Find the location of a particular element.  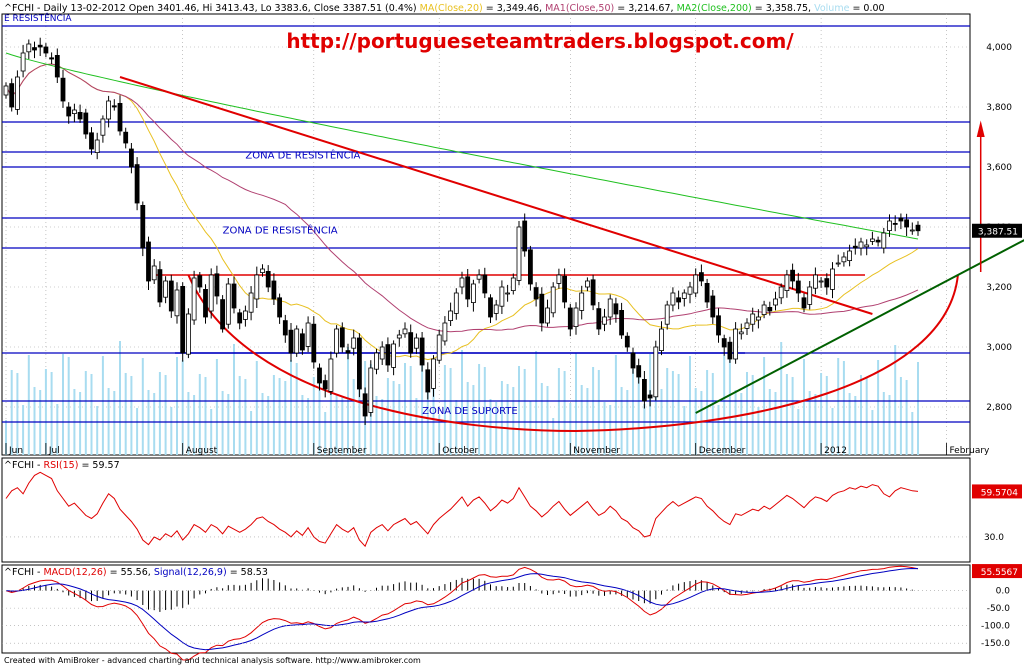

sub-label: E RESISTÊNCIA is located at coordinates (38, 18).